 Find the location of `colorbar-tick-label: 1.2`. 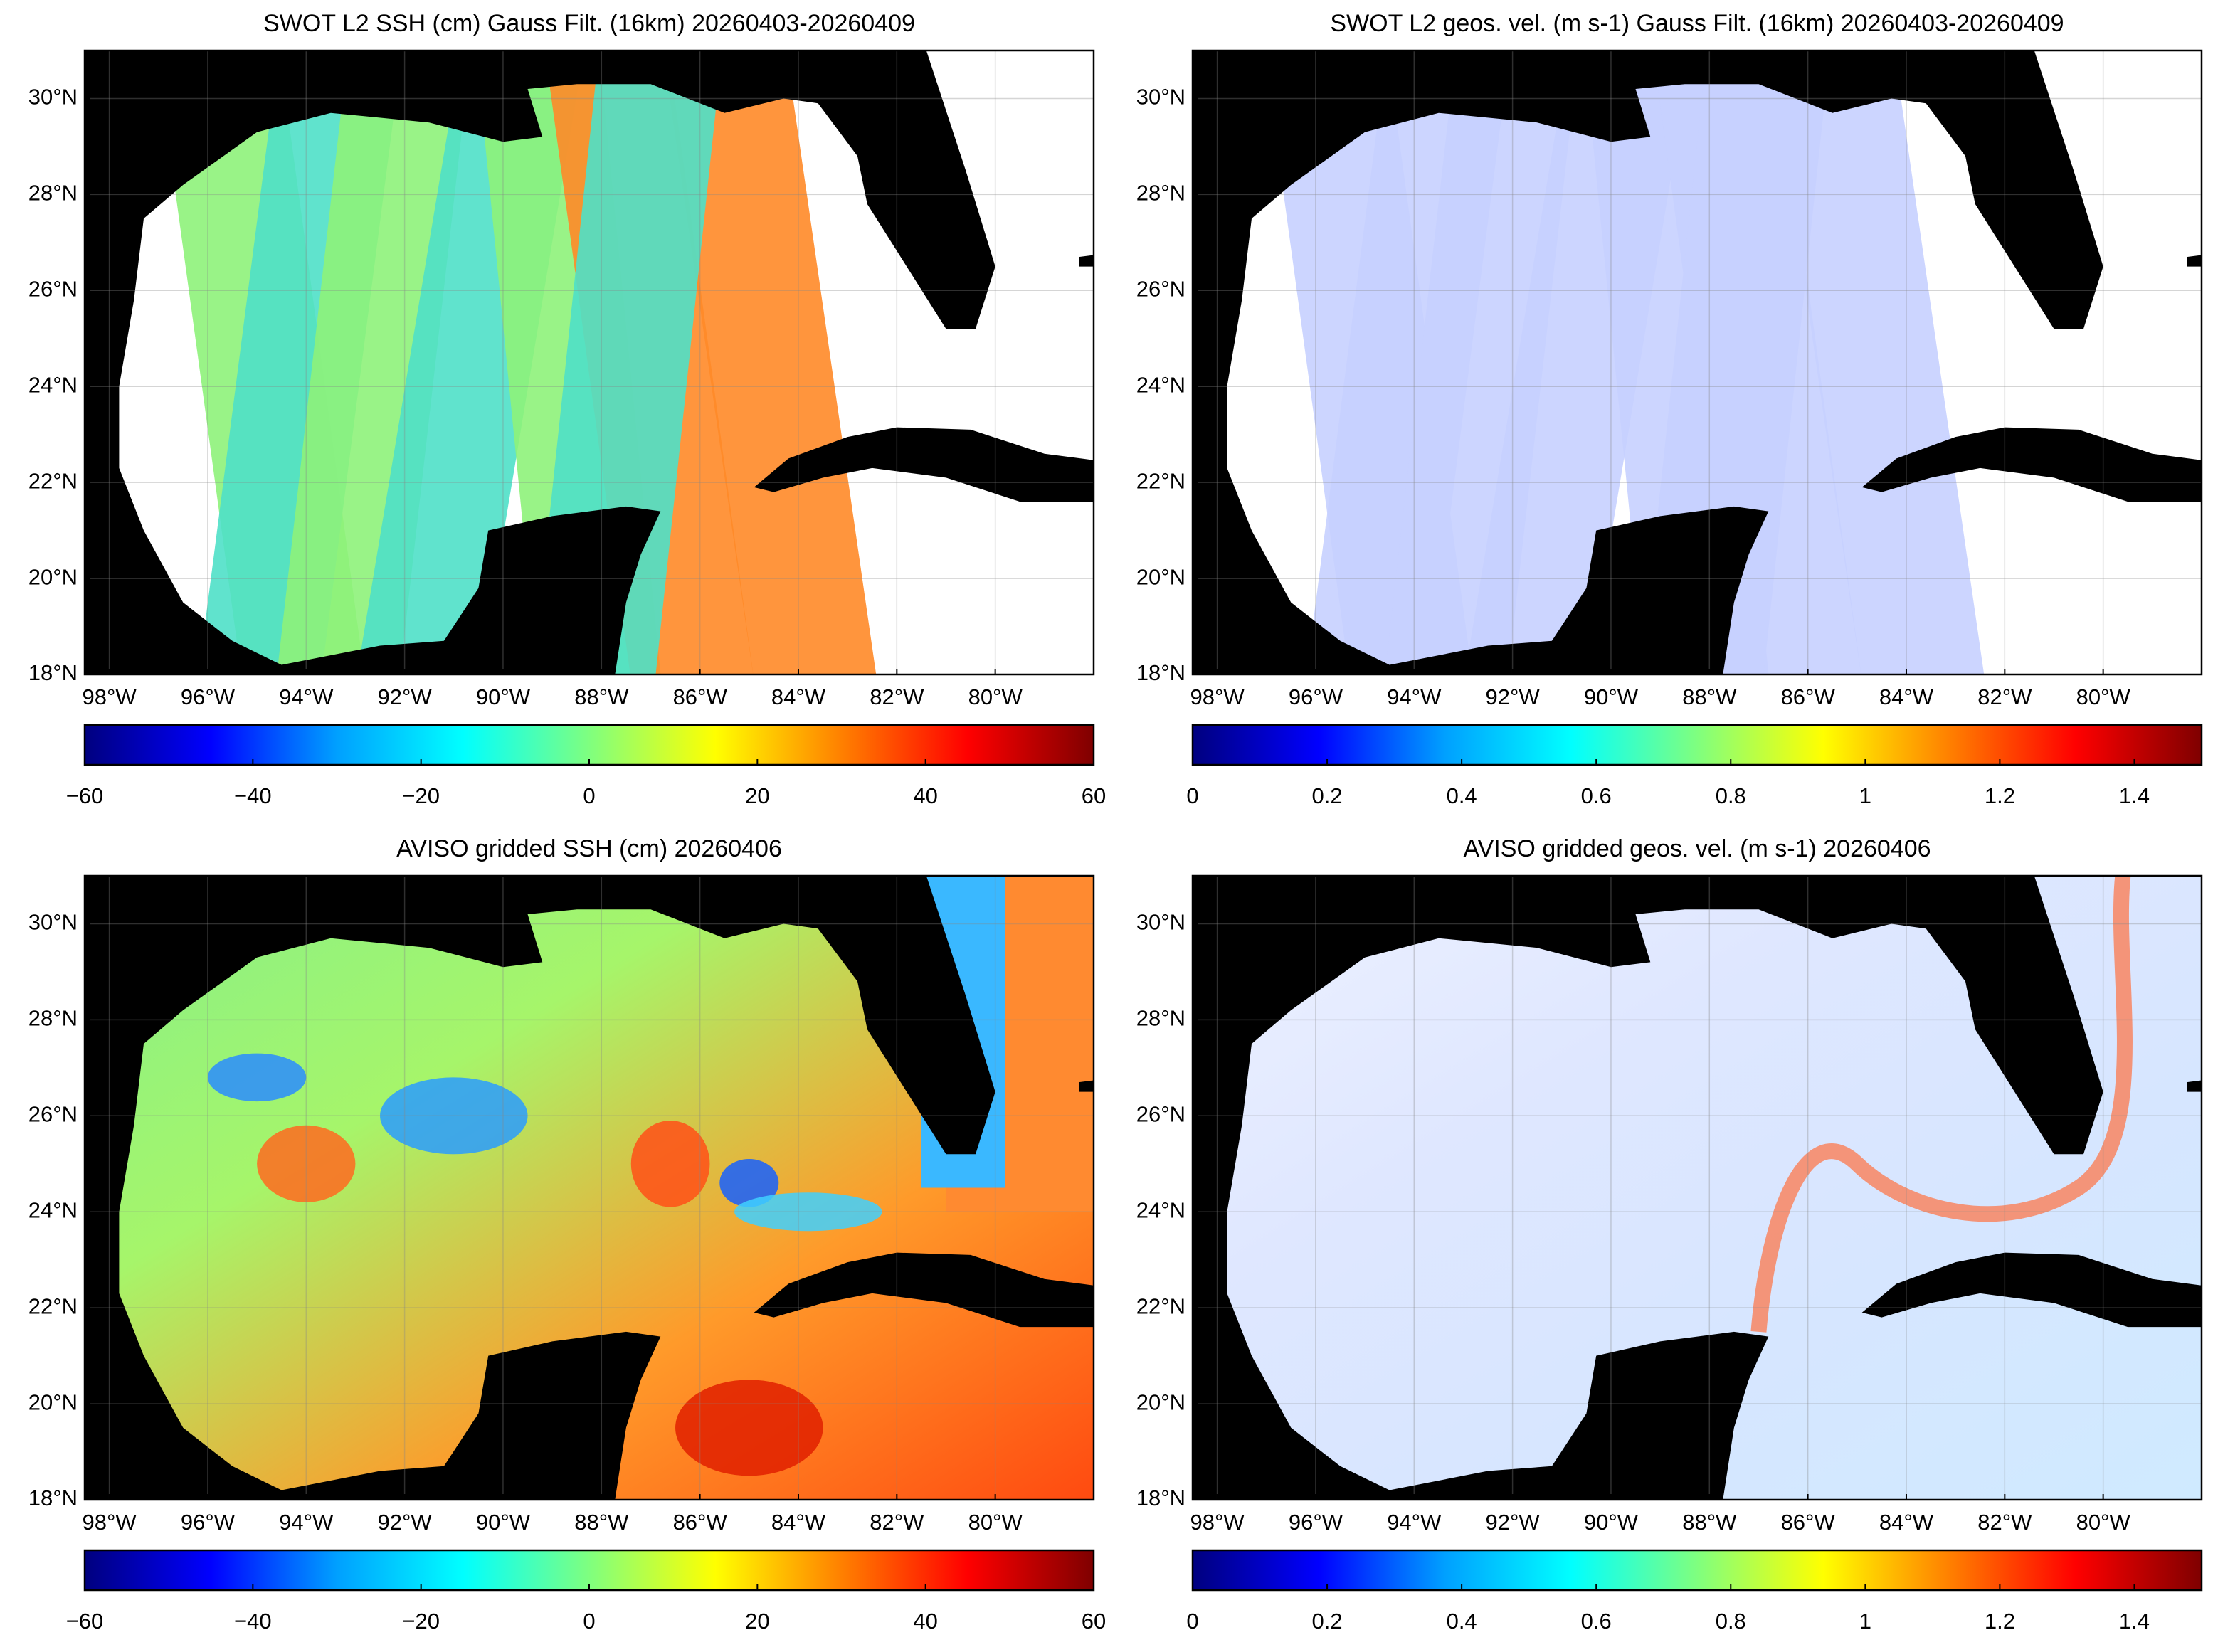

colorbar-tick-label: 1.2 is located at coordinates (2000, 795).